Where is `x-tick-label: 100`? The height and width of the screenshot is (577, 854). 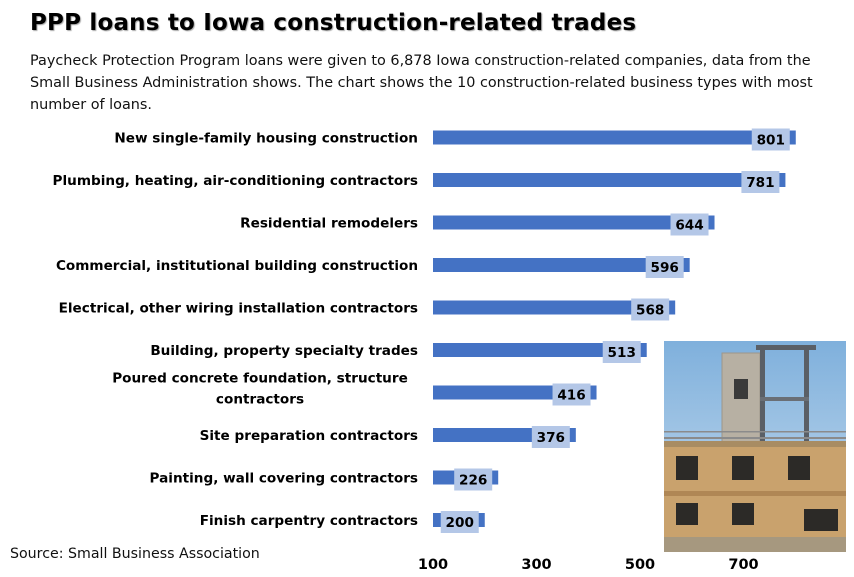 x-tick-label: 100 is located at coordinates (433, 565).